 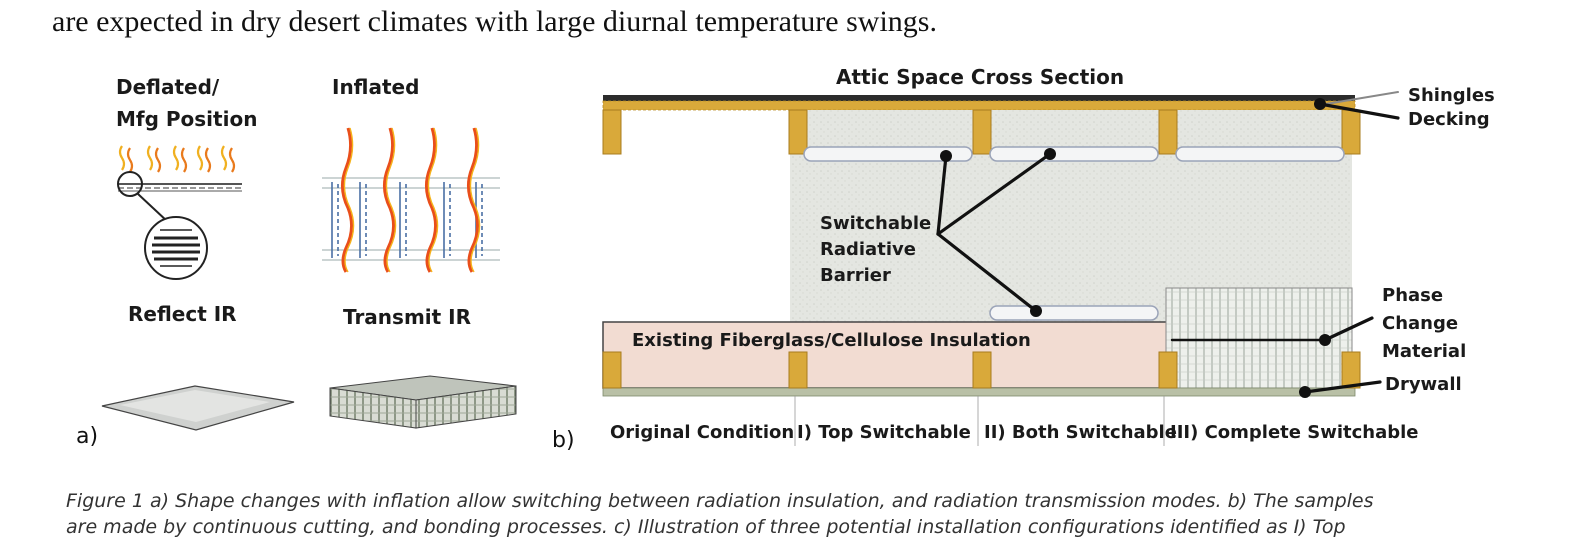 What do you see at coordinates (1074, 154) in the screenshot?
I see `top-barriers` at bounding box center [1074, 154].